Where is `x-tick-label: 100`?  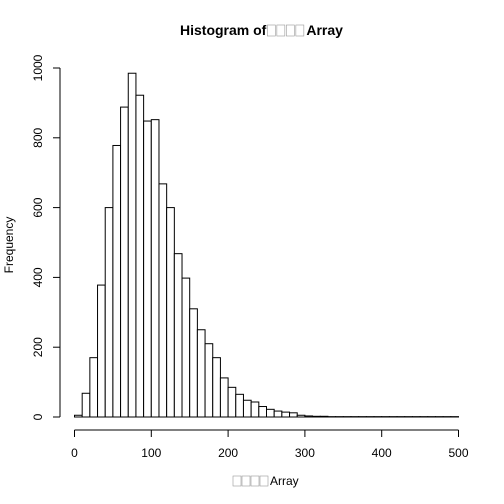 x-tick-label: 100 is located at coordinates (151, 453).